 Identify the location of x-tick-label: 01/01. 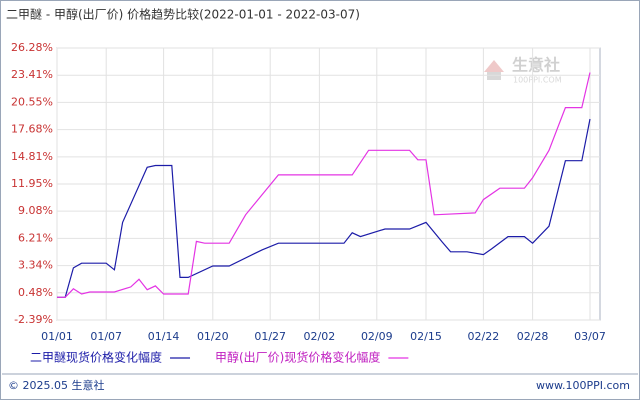
(57, 336).